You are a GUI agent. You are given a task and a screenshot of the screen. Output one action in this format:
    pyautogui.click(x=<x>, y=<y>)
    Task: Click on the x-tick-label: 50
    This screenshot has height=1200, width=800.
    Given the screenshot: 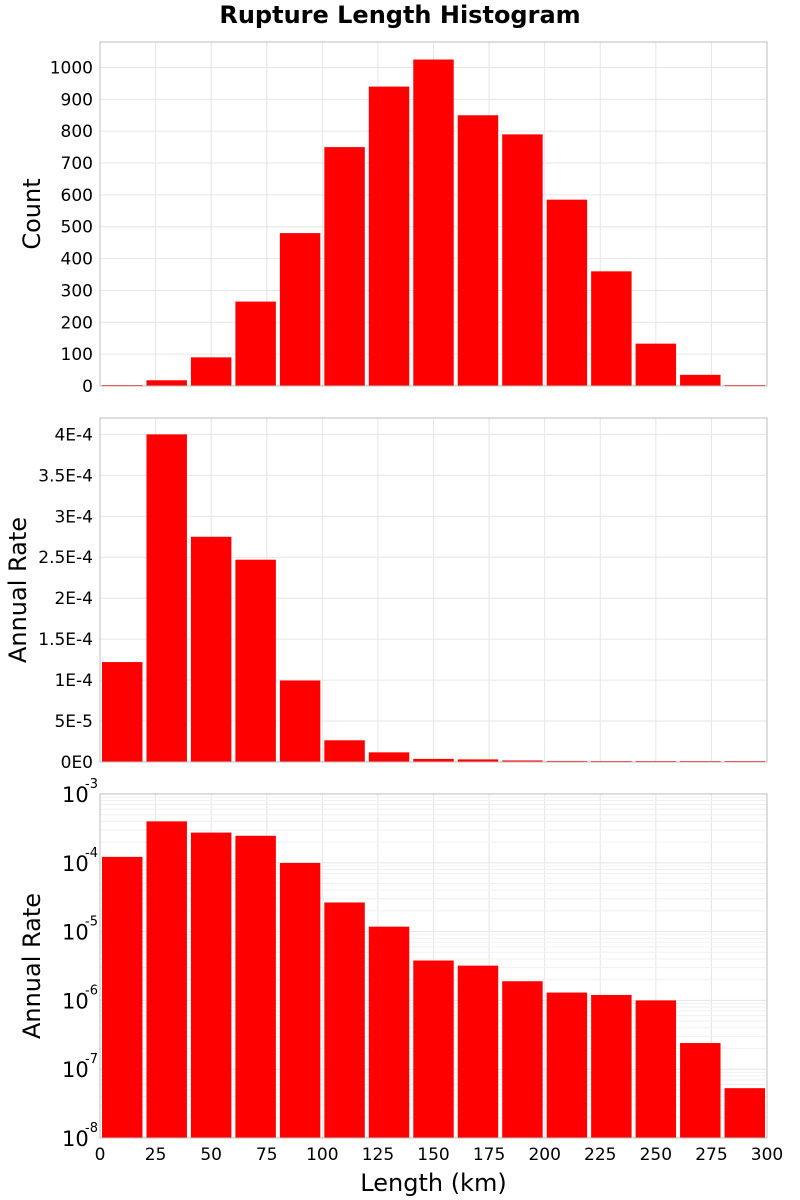 What is the action you would take?
    pyautogui.click(x=211, y=1155)
    